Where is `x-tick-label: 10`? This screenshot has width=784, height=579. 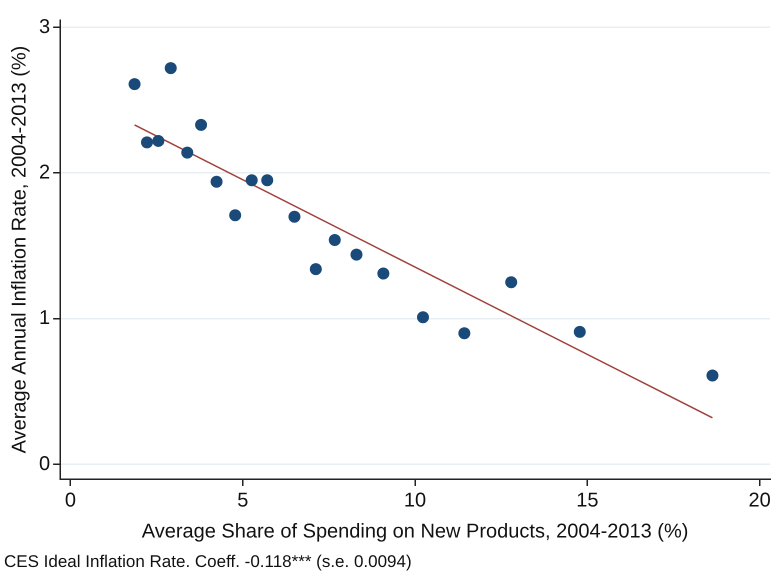 x-tick-label: 10 is located at coordinates (415, 501).